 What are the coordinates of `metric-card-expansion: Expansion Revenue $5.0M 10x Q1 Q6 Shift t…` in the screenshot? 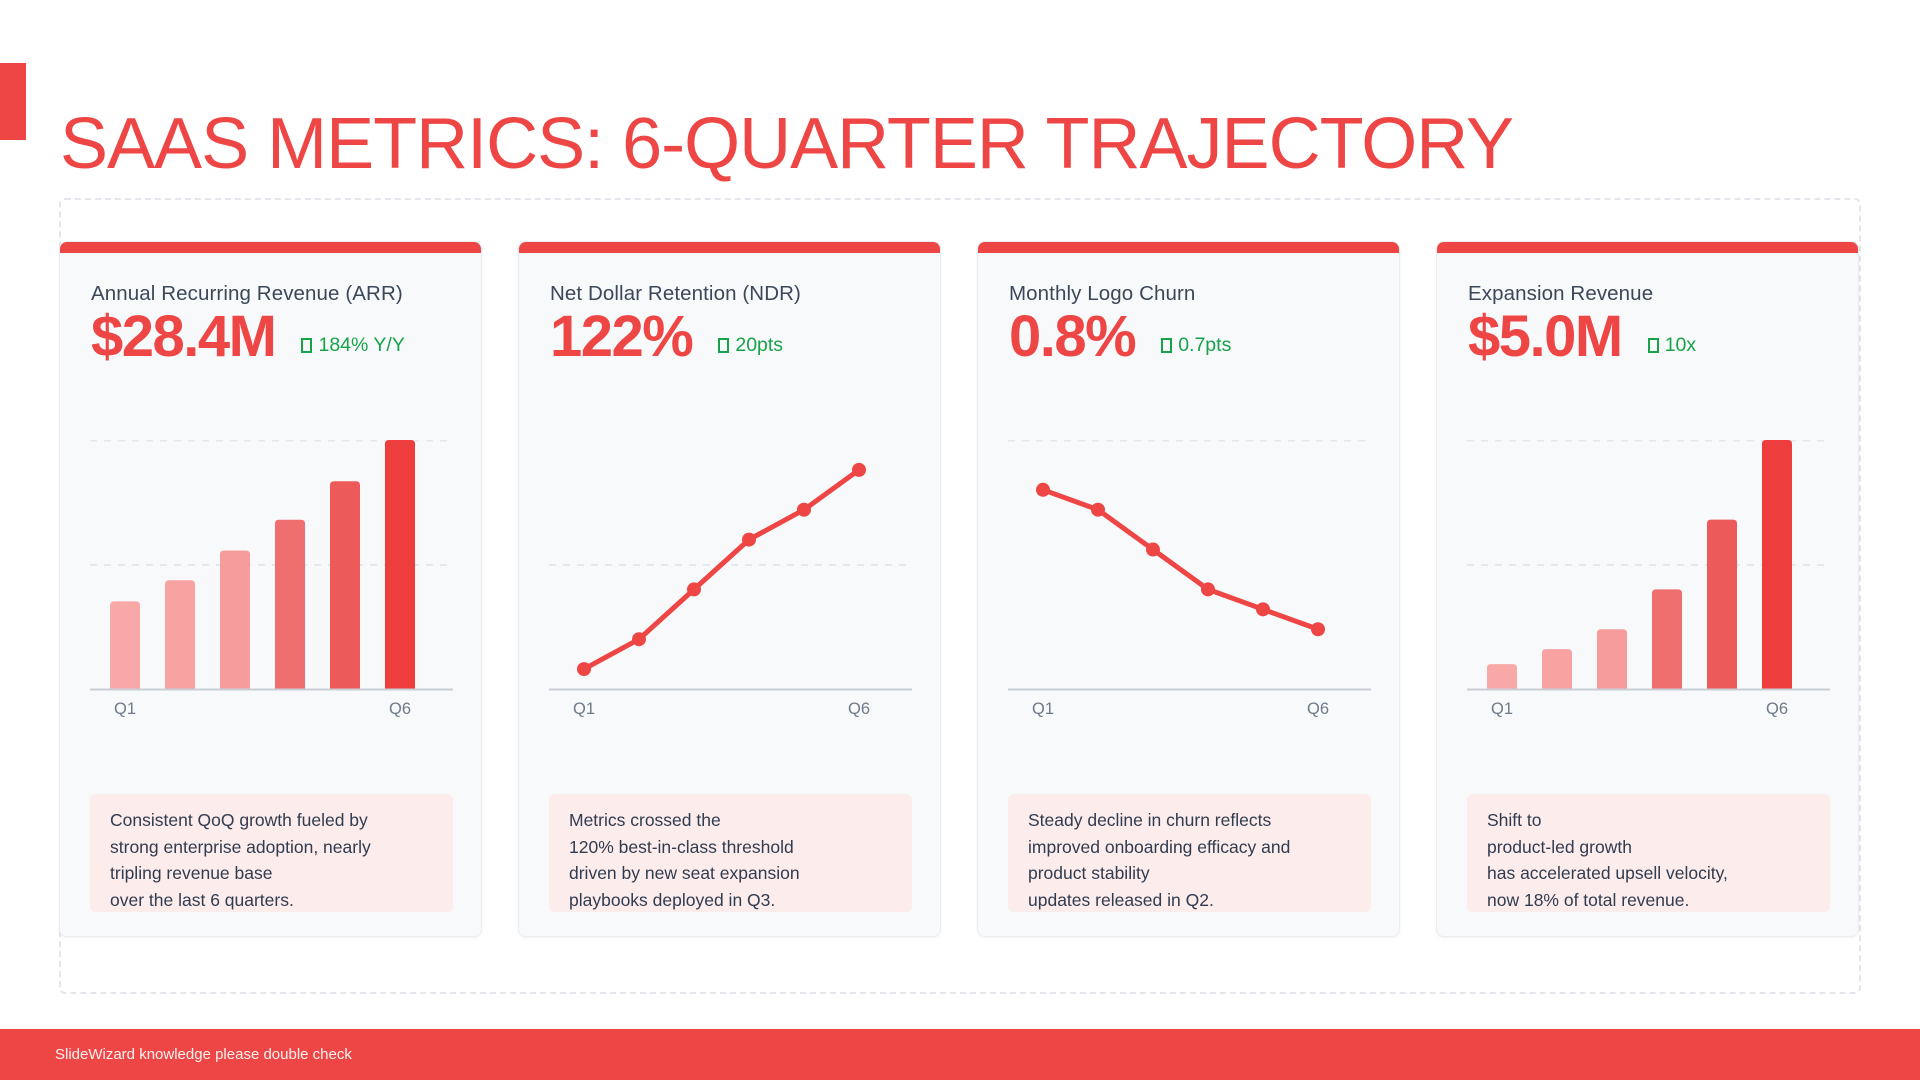 It's located at (1647, 589).